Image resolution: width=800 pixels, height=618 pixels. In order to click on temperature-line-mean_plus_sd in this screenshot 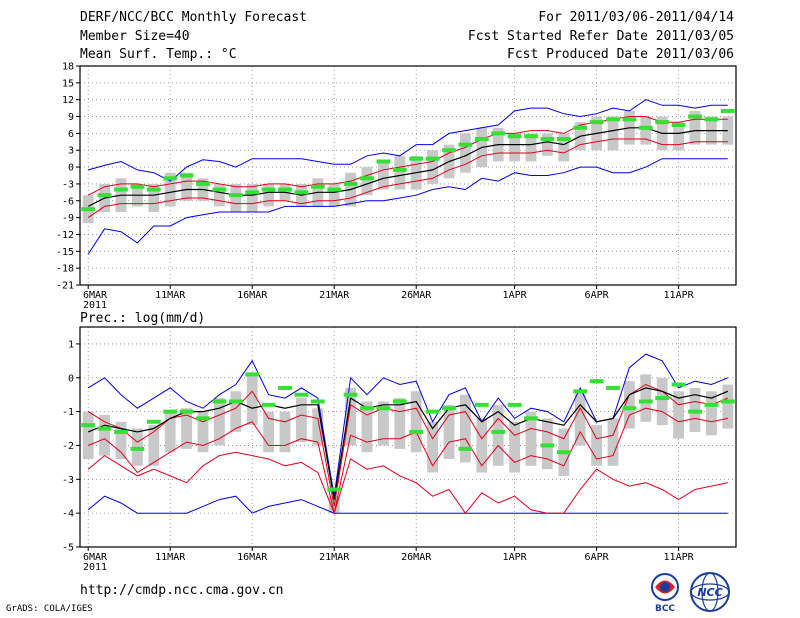, I will do `click(407, 156)`.